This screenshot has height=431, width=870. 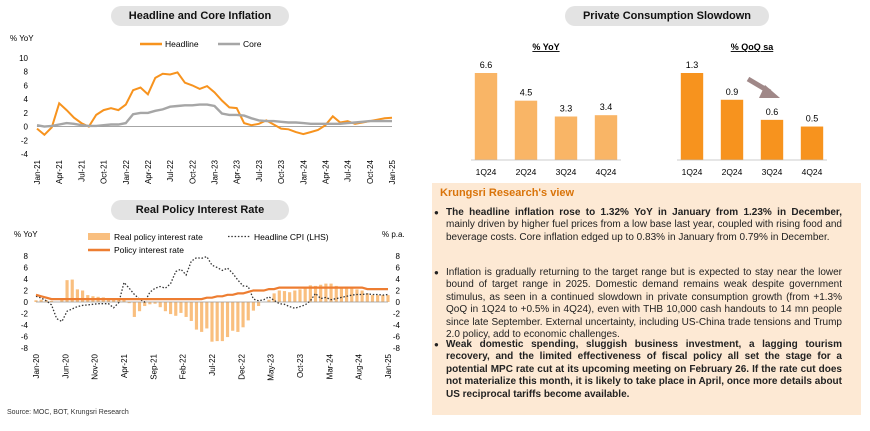 What do you see at coordinates (291, 237) in the screenshot?
I see `legend-label: Headline CPI (LHS)` at bounding box center [291, 237].